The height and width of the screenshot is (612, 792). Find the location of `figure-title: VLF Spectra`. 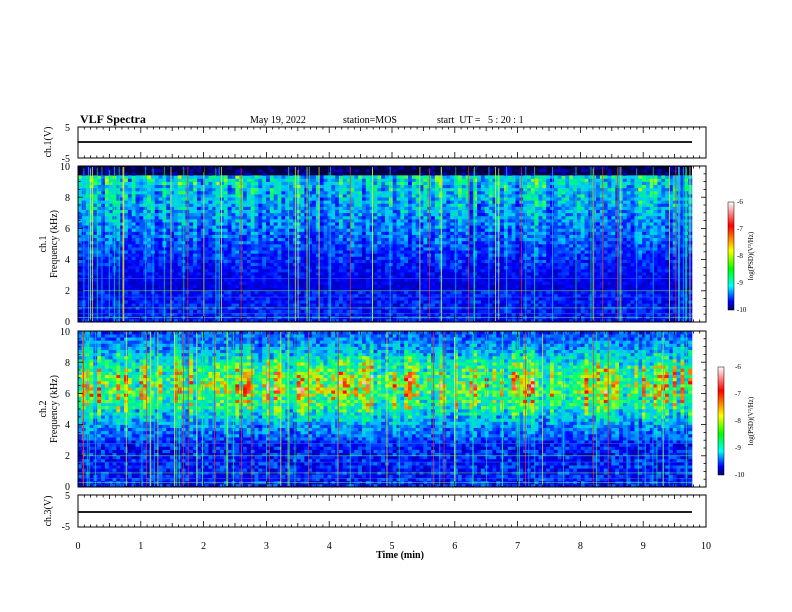

figure-title: VLF Spectra is located at coordinates (113, 119).